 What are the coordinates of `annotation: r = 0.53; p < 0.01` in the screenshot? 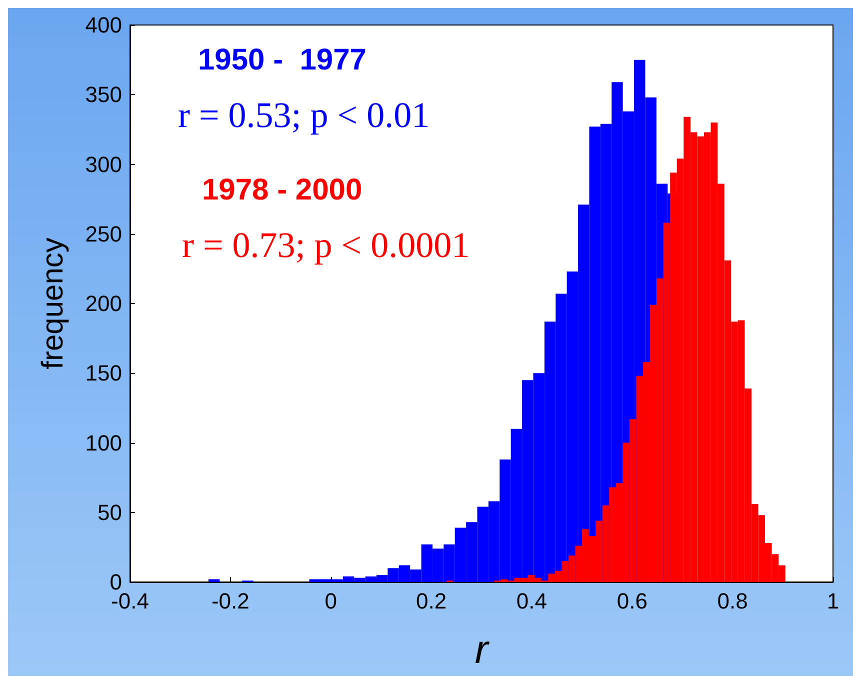 It's located at (304, 115).